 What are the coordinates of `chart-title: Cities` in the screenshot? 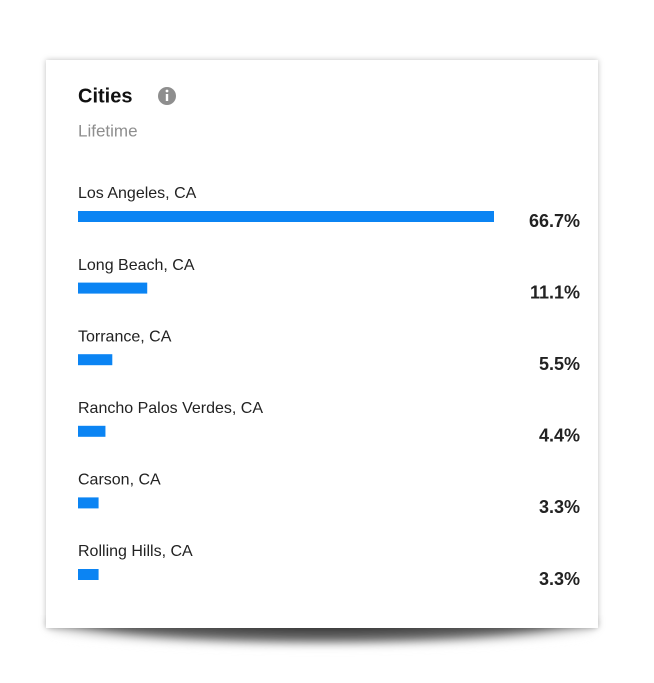 It's located at (105, 96).